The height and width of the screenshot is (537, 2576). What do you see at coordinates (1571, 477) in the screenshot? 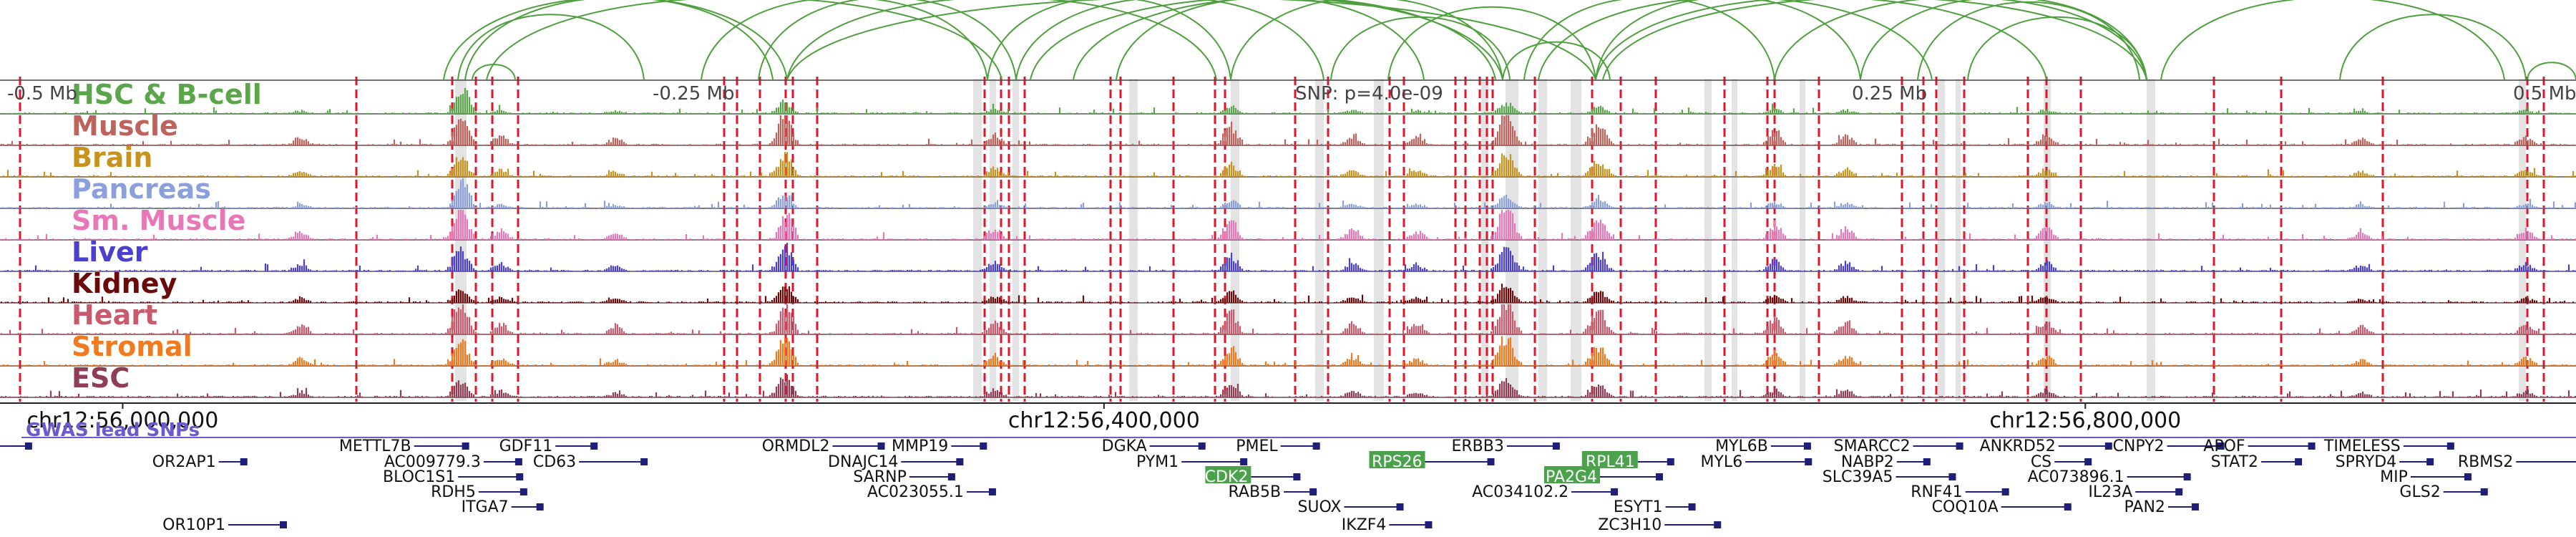
I see `gene-label: PA2G4` at bounding box center [1571, 477].